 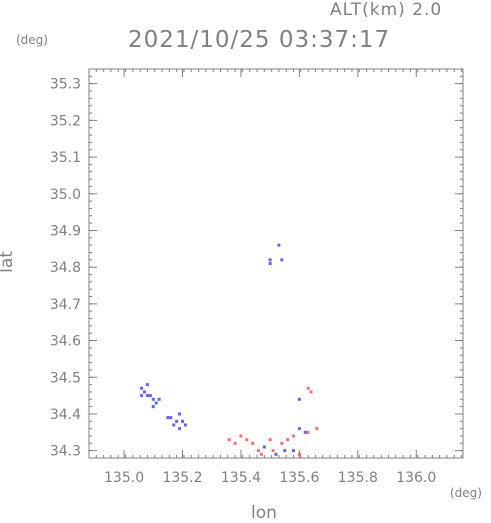 I want to click on y-tick-label: 34.4, so click(x=65, y=415).